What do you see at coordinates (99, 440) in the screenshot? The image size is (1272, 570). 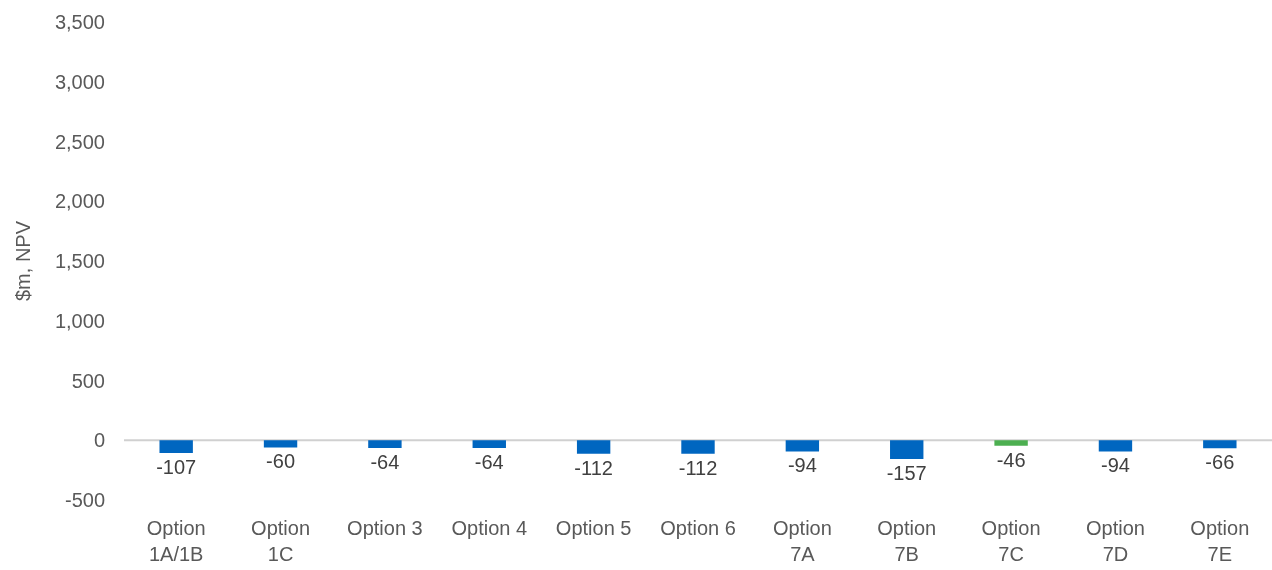 I see `y-tick-label: 0` at bounding box center [99, 440].